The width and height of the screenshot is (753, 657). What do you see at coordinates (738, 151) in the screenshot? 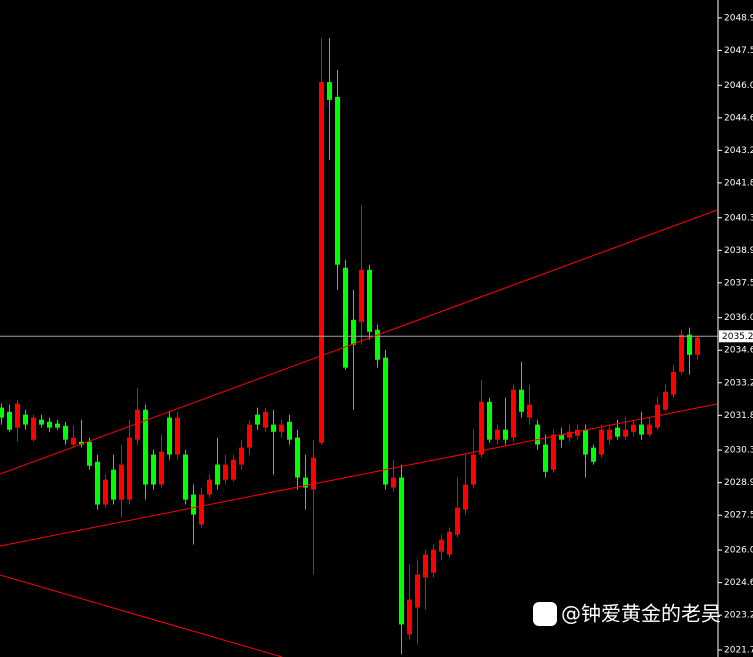
I see `y-tick-label: 2043.2` at bounding box center [738, 151].